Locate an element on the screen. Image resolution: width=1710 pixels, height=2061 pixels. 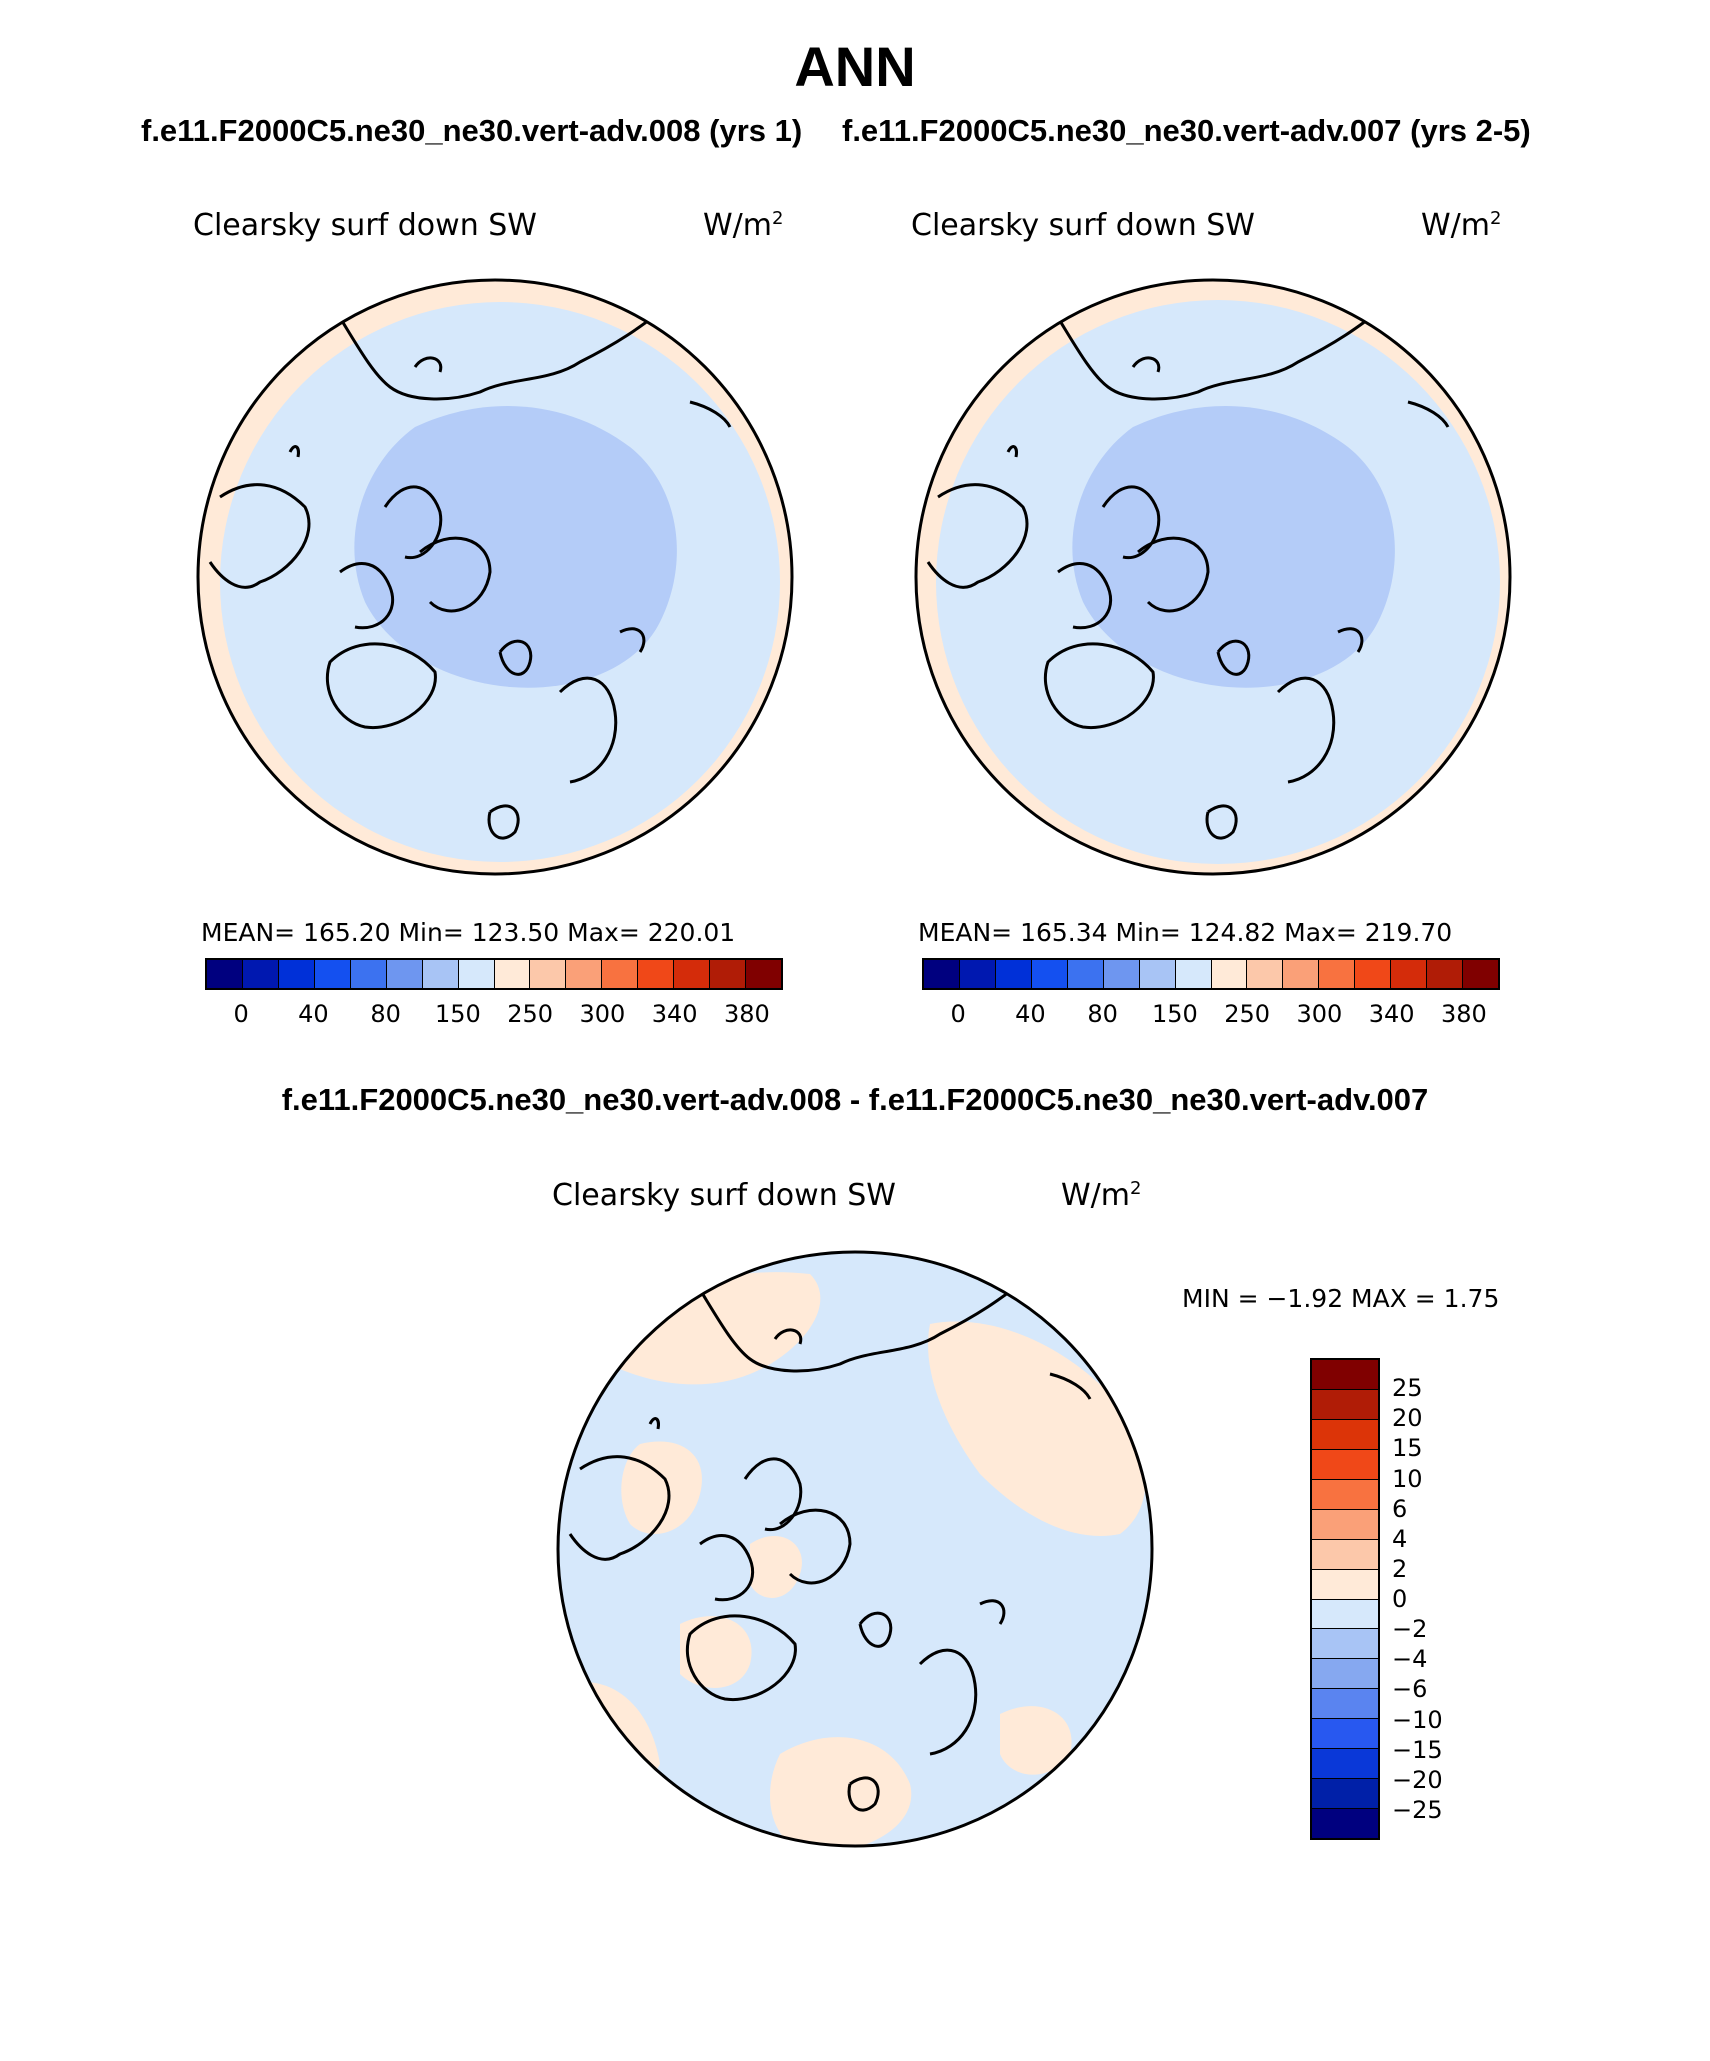
colorbar-difference-tick-label: 2 is located at coordinates (1400, 1568).